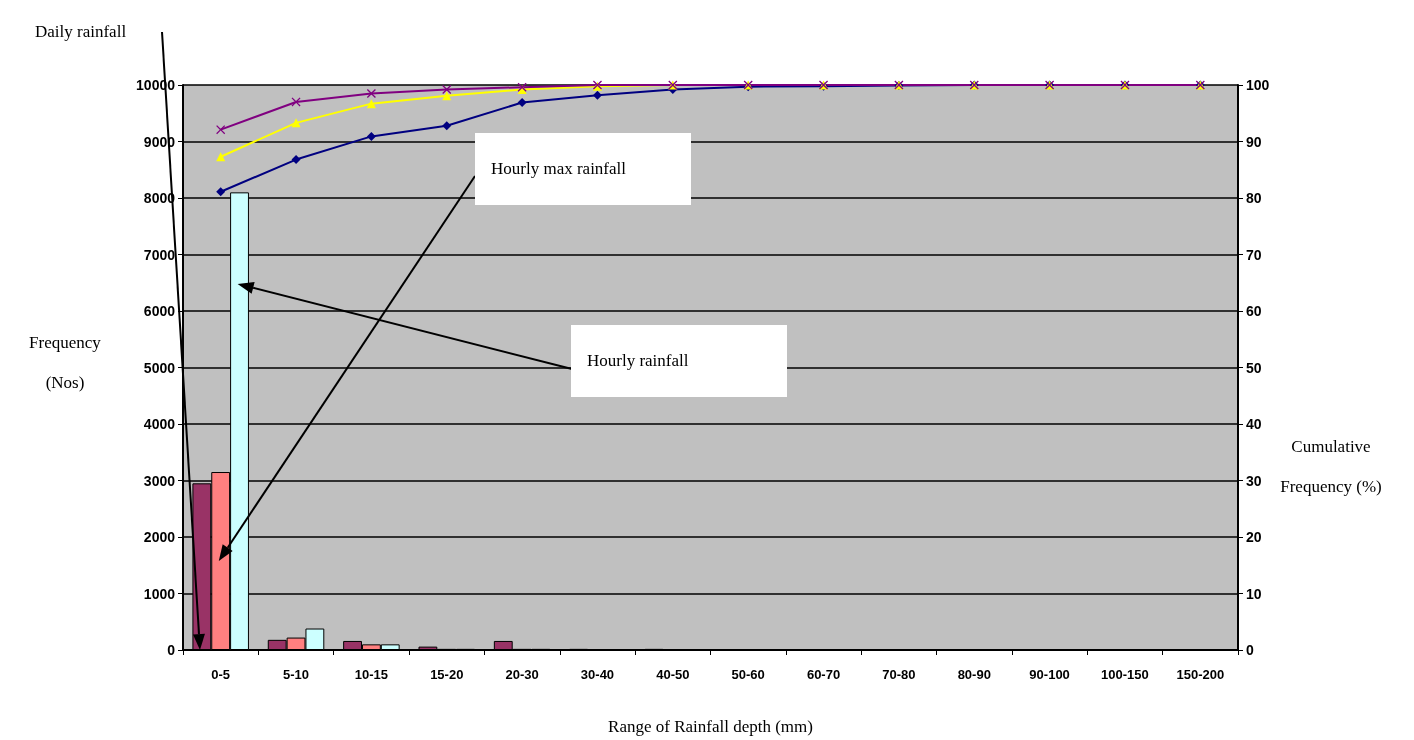  Describe the element at coordinates (823, 674) in the screenshot. I see `x-tick-label: 60-70` at that location.